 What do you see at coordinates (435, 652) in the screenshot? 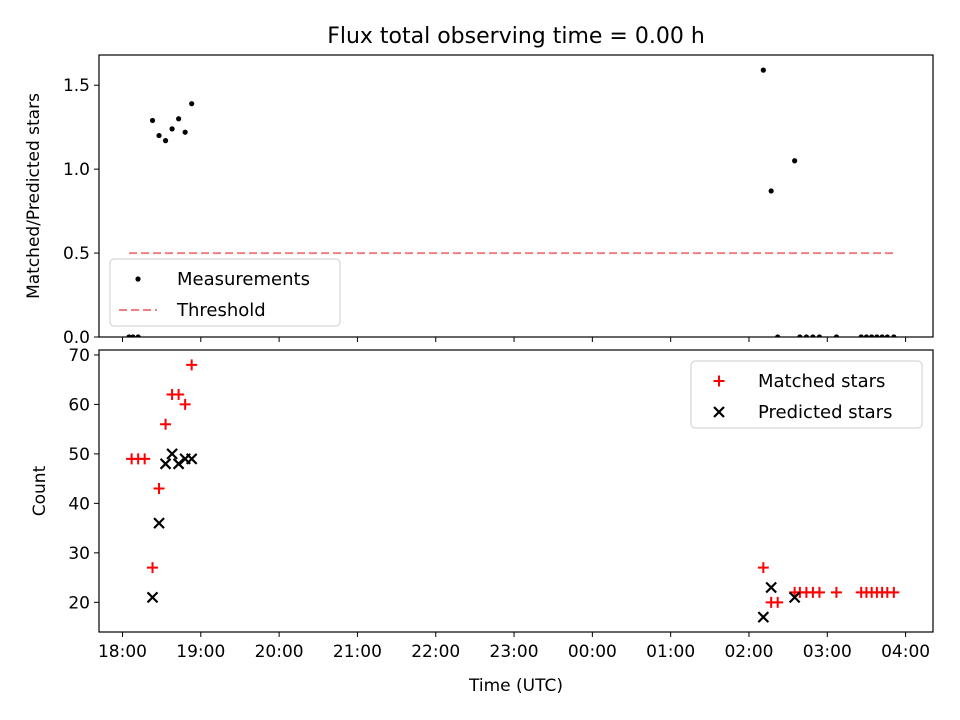
I see `x-tick-label: 22:00` at bounding box center [435, 652].